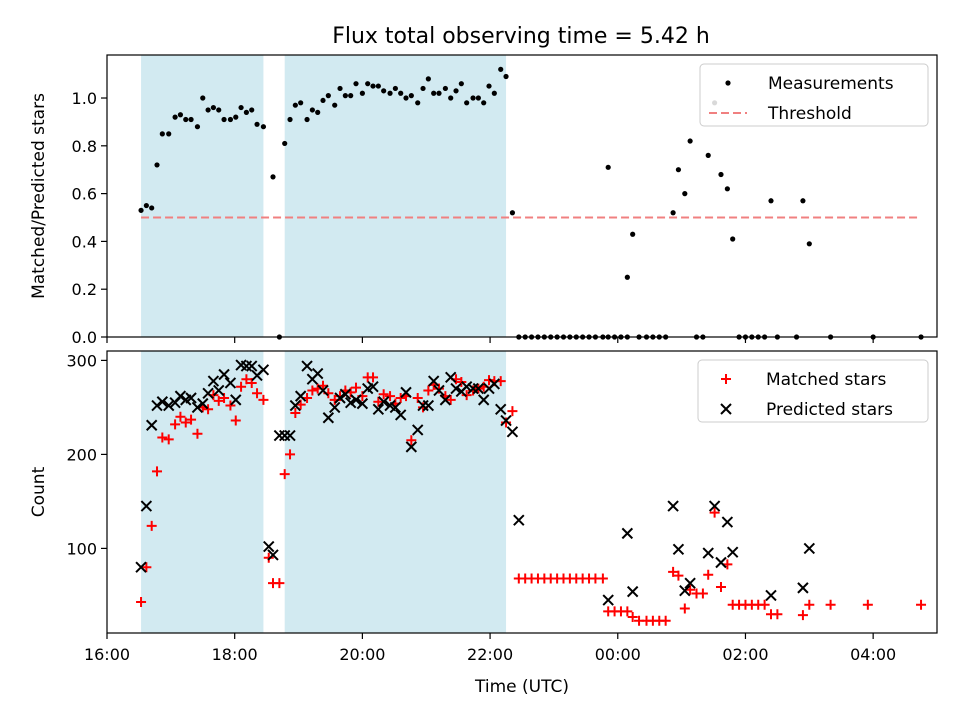 This screenshot has width=960, height=720. What do you see at coordinates (831, 84) in the screenshot?
I see `legend-label: Measurements` at bounding box center [831, 84].